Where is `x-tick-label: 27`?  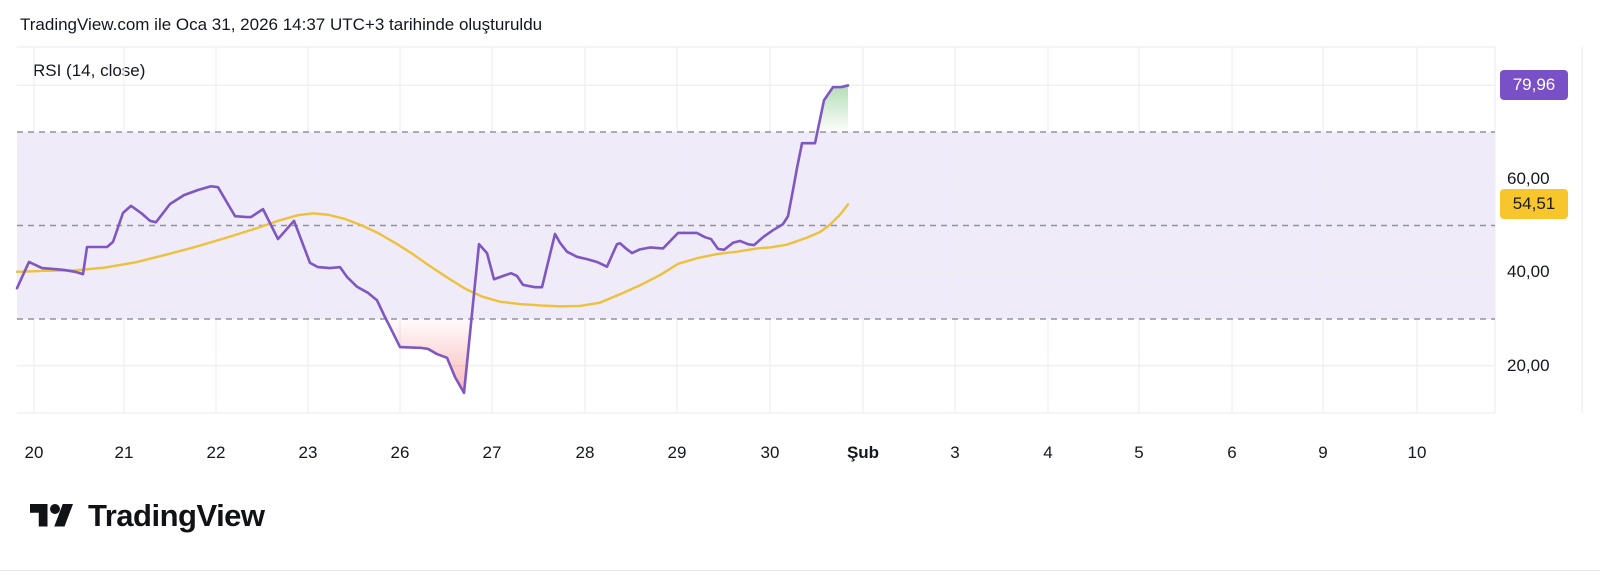
x-tick-label: 27 is located at coordinates (492, 452).